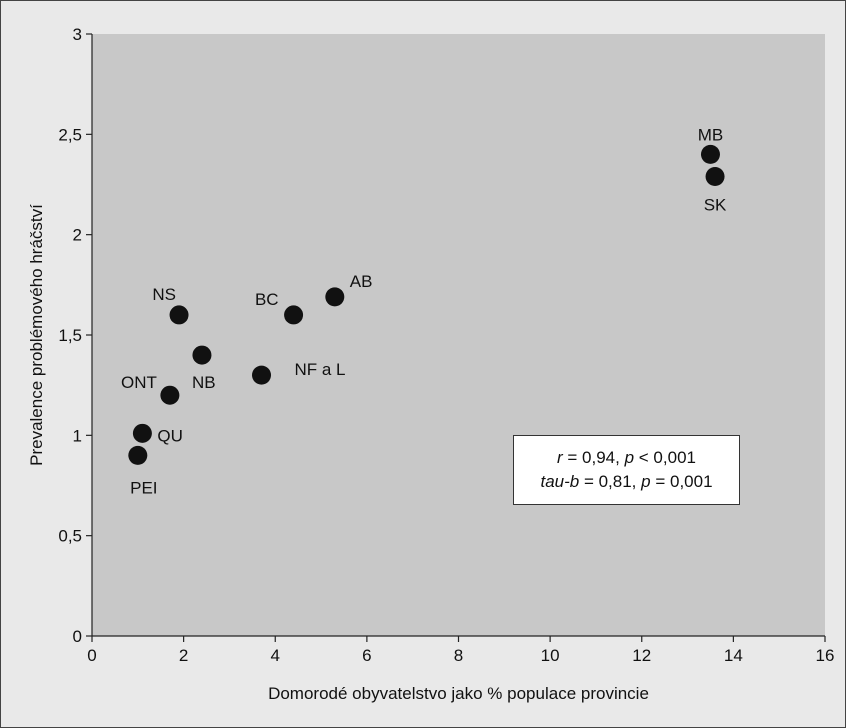  I want to click on x-tick-label: 2, so click(183, 655).